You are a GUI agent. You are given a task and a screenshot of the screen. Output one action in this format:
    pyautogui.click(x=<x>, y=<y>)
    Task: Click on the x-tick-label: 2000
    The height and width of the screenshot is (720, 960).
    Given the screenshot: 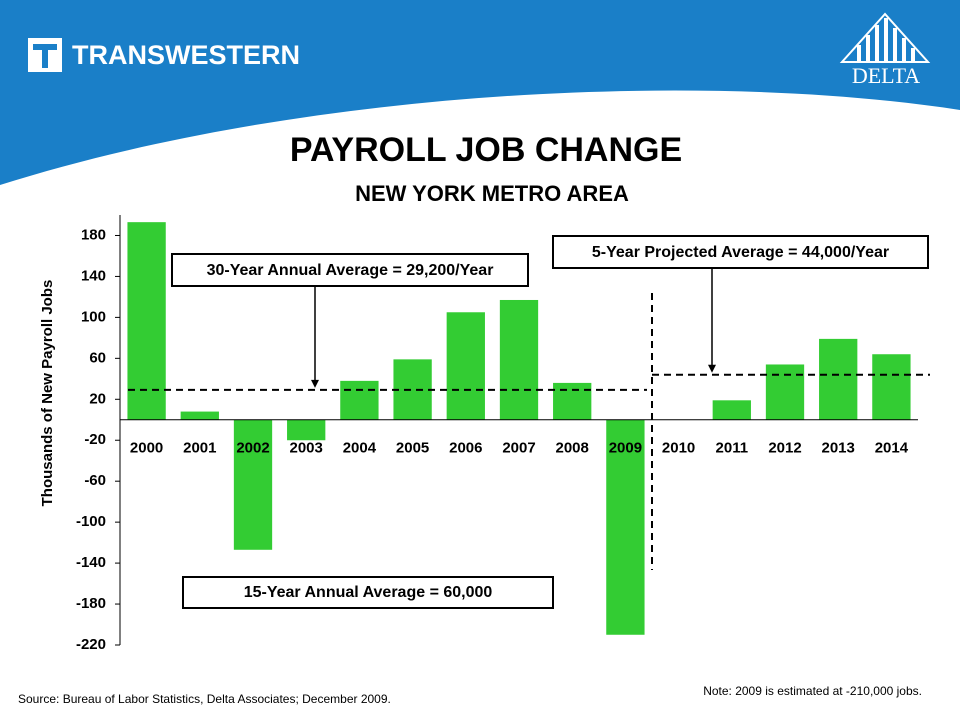 What is the action you would take?
    pyautogui.click(x=146, y=448)
    